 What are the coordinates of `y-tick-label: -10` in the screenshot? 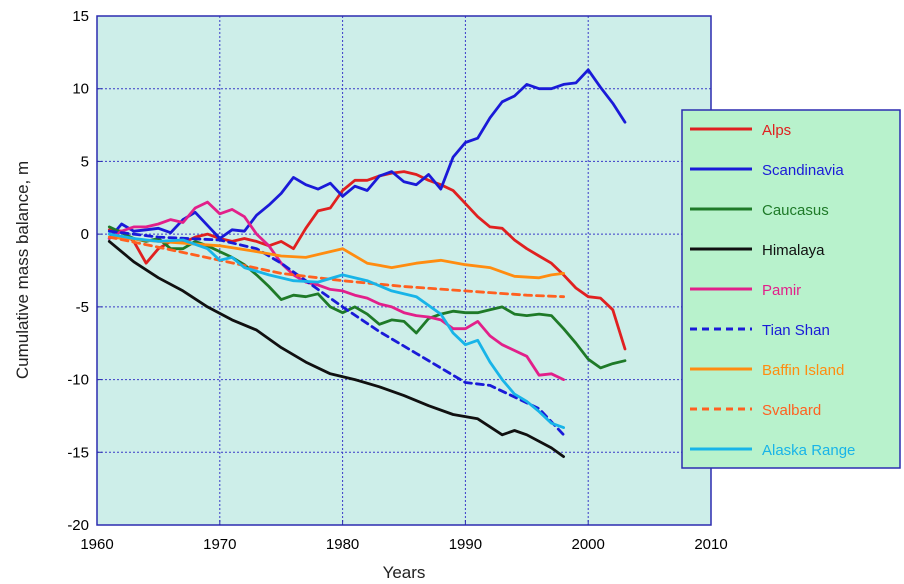 It's located at (78, 380).